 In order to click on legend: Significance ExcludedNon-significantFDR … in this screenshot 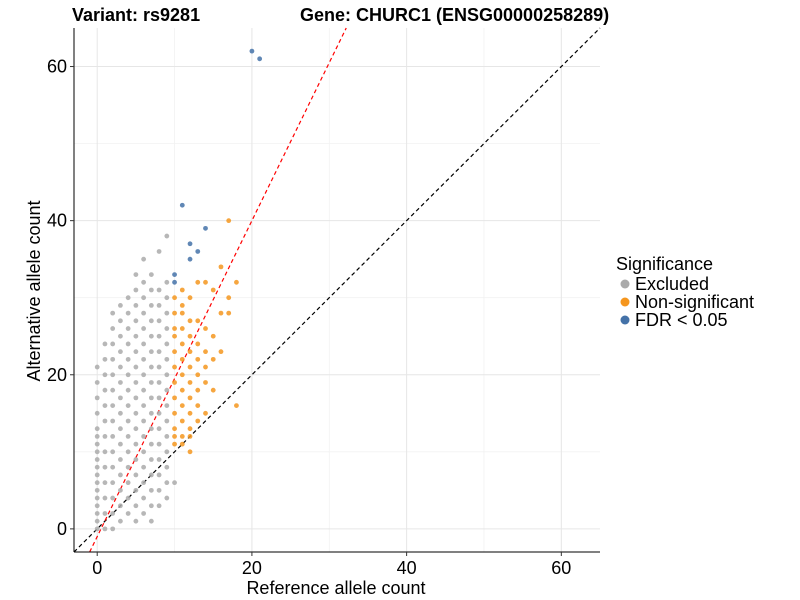, I will do `click(685, 292)`.